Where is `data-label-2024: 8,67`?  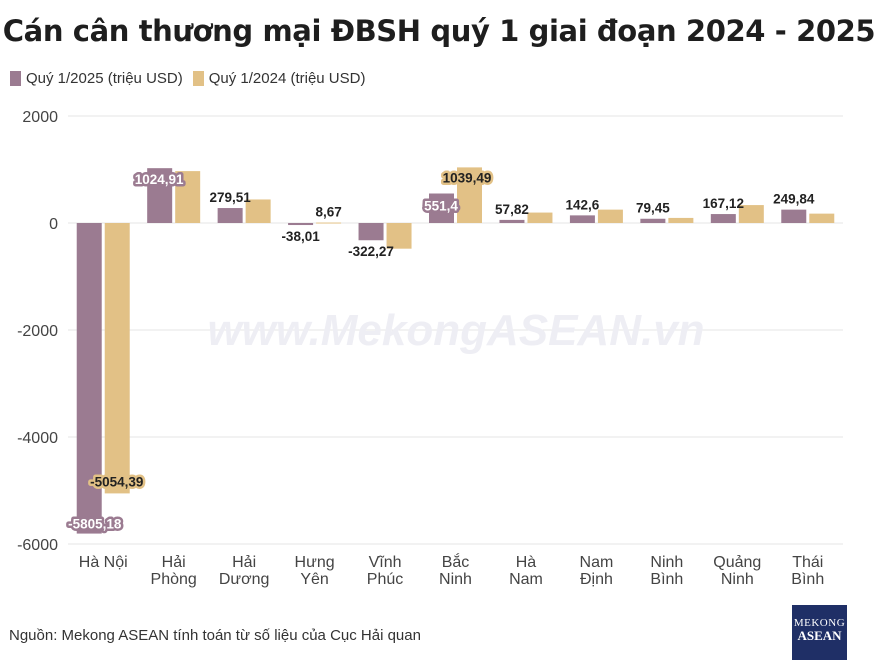
data-label-2024: 8,67 is located at coordinates (328, 212).